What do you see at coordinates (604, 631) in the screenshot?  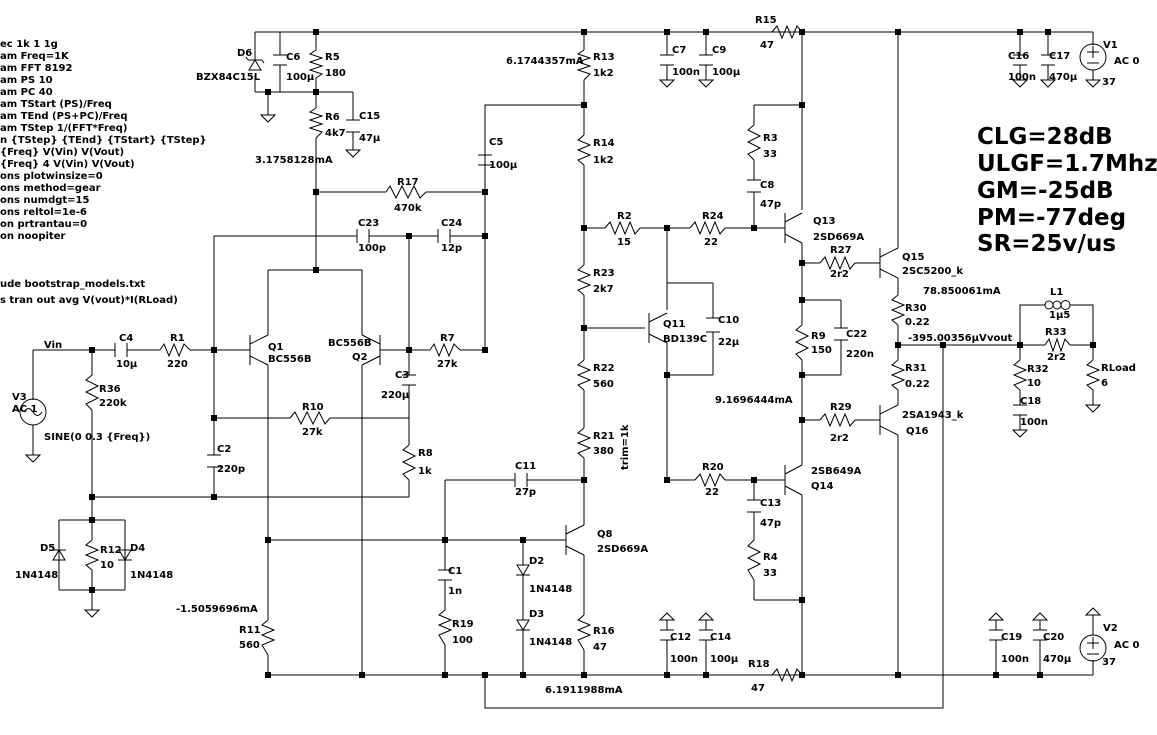 I see `label-r16-name: R16` at bounding box center [604, 631].